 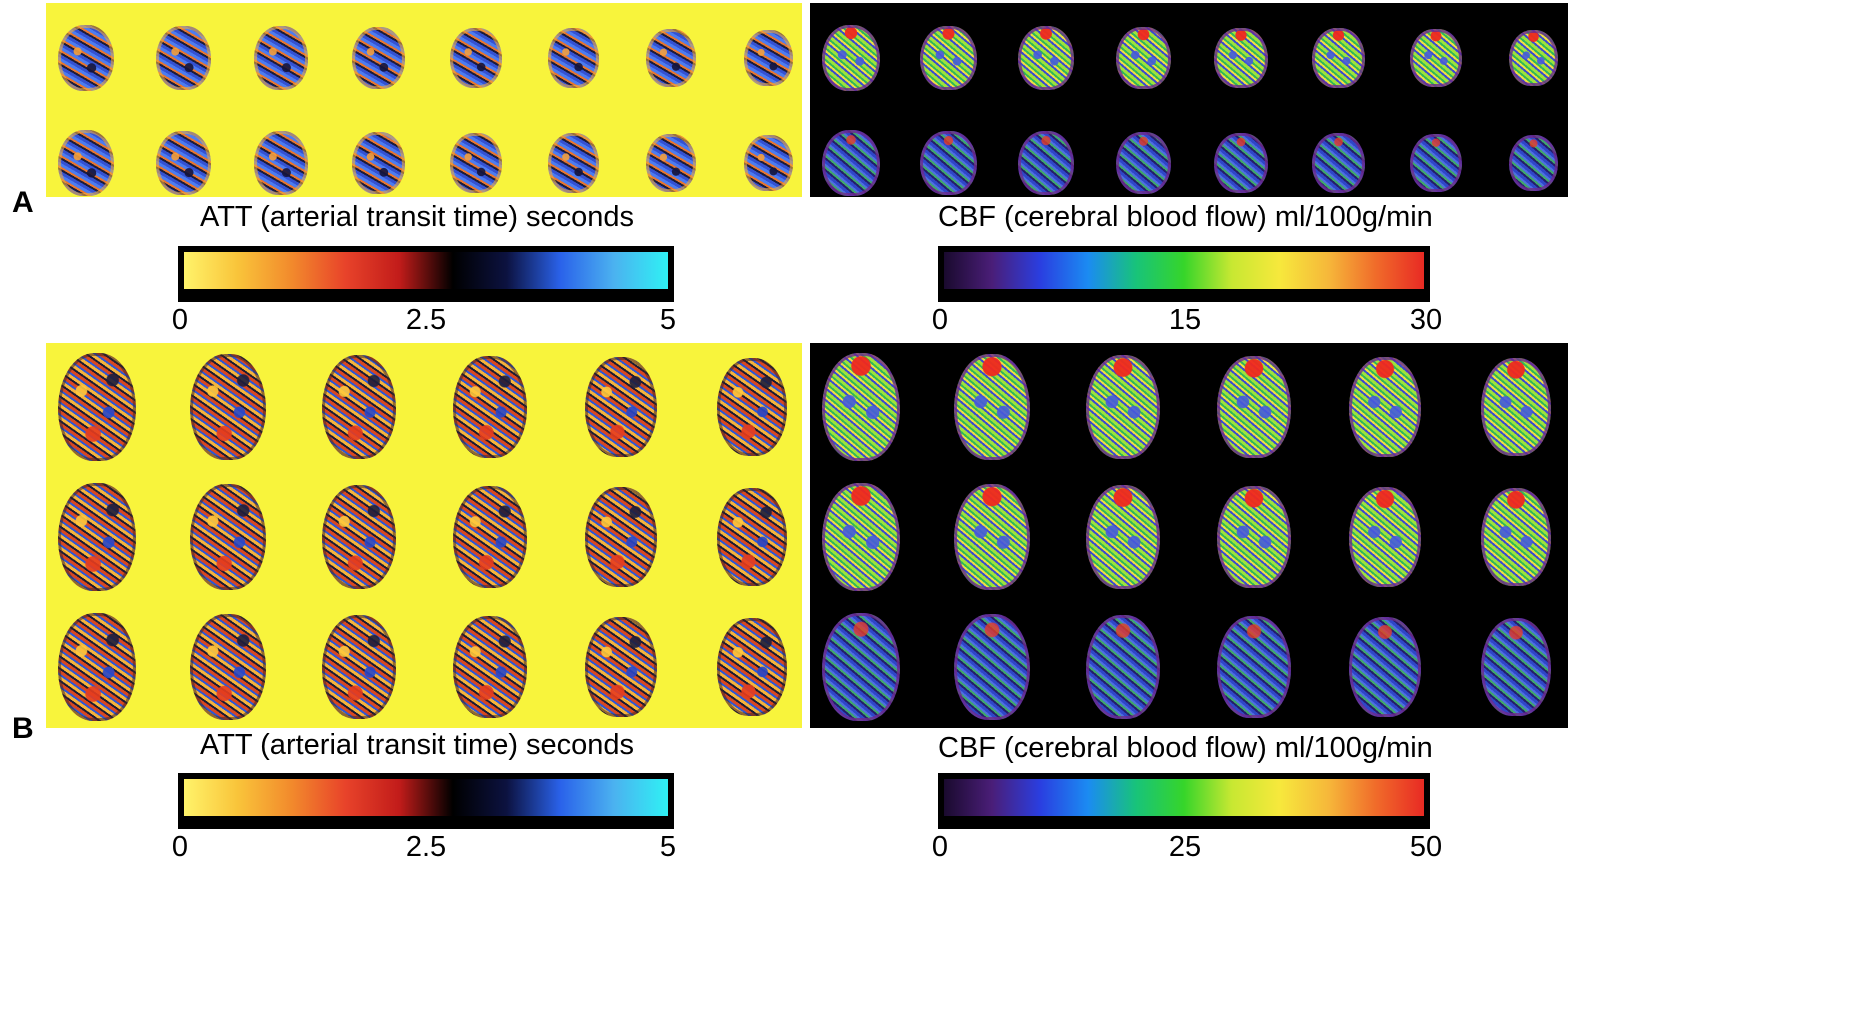 I want to click on att-b-slice-r3-c6, so click(x=752, y=667).